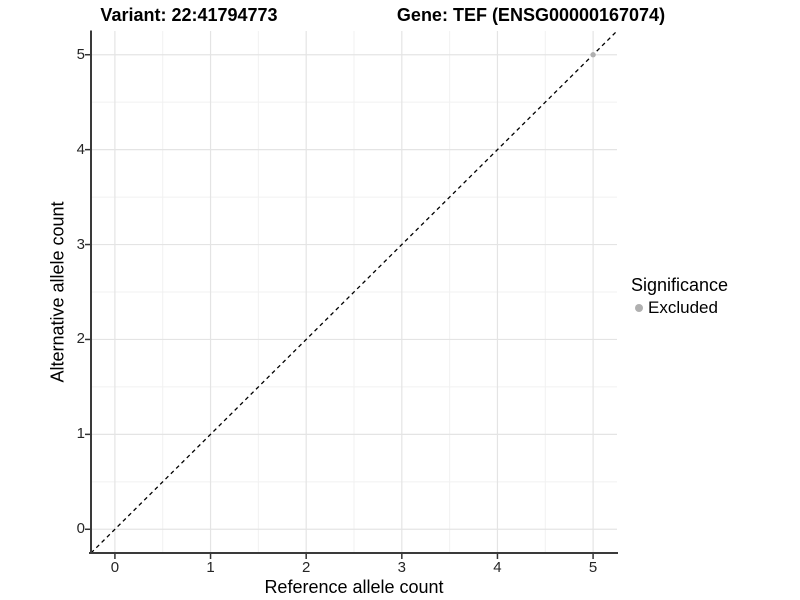 The image size is (800, 600). What do you see at coordinates (80, 244) in the screenshot?
I see `y-tick-label: 3` at bounding box center [80, 244].